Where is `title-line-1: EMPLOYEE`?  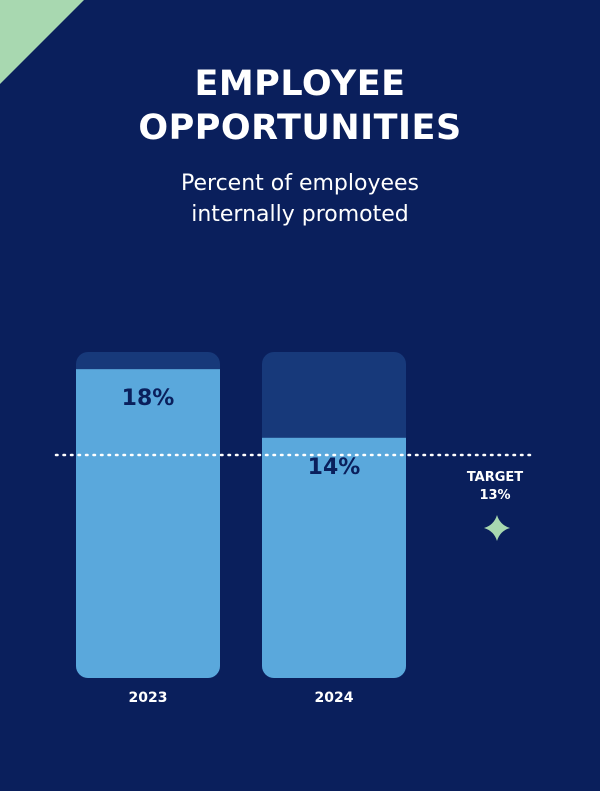
title-line-1: EMPLOYEE is located at coordinates (300, 84).